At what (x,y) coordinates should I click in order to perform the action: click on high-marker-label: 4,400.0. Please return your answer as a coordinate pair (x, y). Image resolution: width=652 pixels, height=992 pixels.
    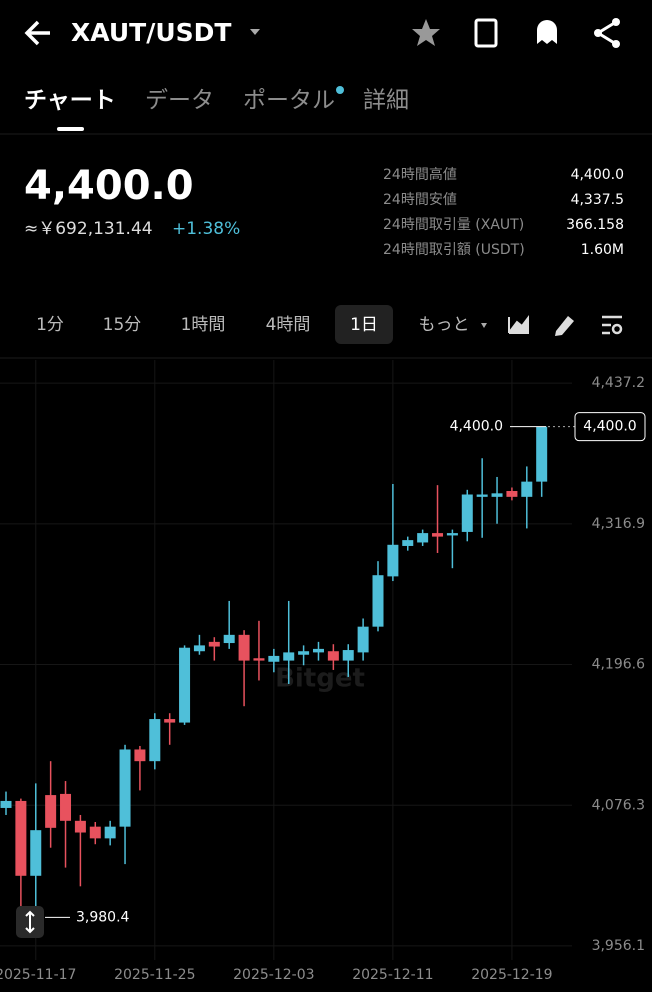
    Looking at the image, I should click on (476, 427).